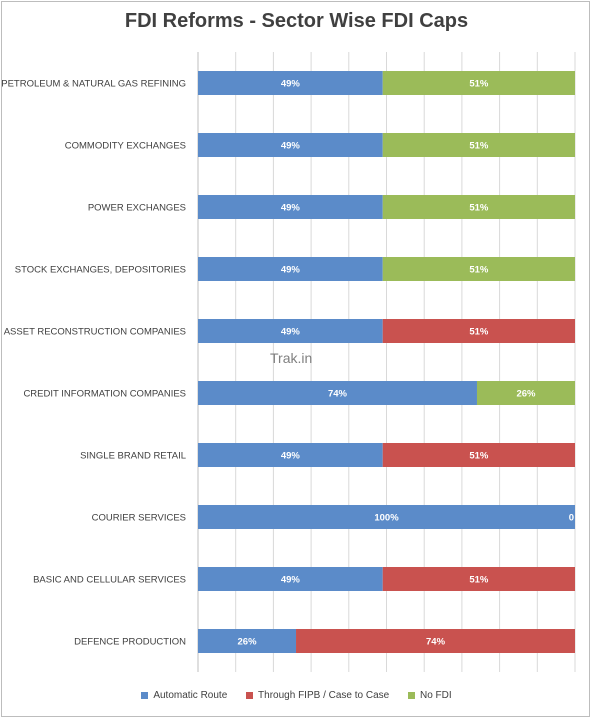 The image size is (593, 720). Describe the element at coordinates (296, 21) in the screenshot. I see `chart-title: FDI Reforms - Sector Wise FDI Caps` at that location.